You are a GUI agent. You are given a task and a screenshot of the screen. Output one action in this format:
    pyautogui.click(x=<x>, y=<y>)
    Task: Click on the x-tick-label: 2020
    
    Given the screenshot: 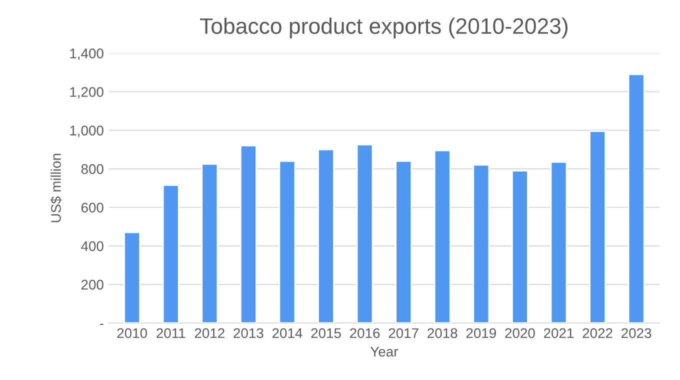 What is the action you would take?
    pyautogui.click(x=520, y=333)
    